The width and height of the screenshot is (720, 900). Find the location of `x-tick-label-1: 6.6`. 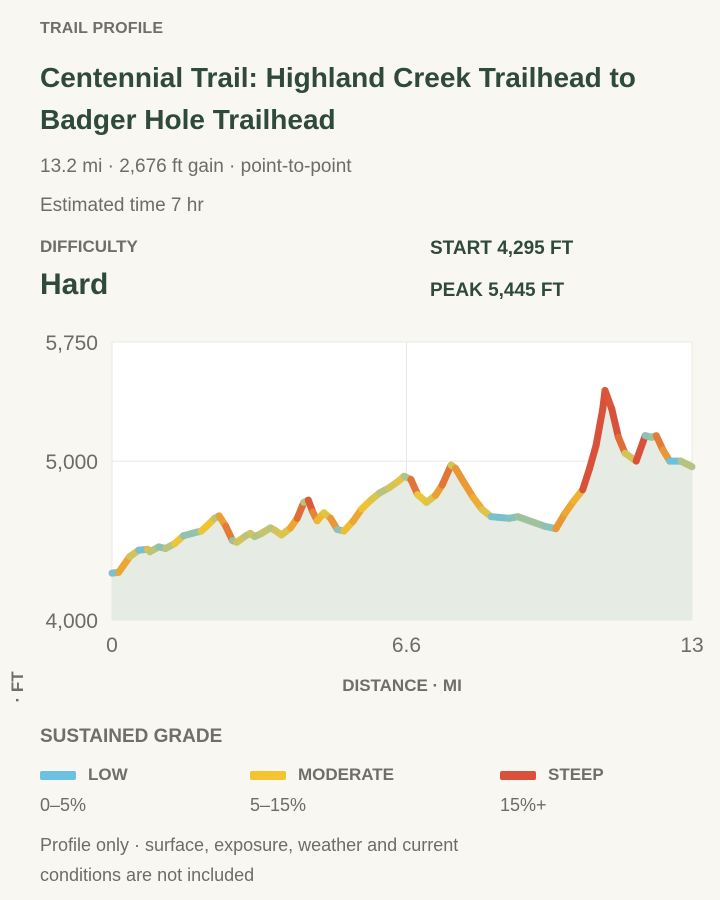

x-tick-label-1: 6.6 is located at coordinates (406, 645).